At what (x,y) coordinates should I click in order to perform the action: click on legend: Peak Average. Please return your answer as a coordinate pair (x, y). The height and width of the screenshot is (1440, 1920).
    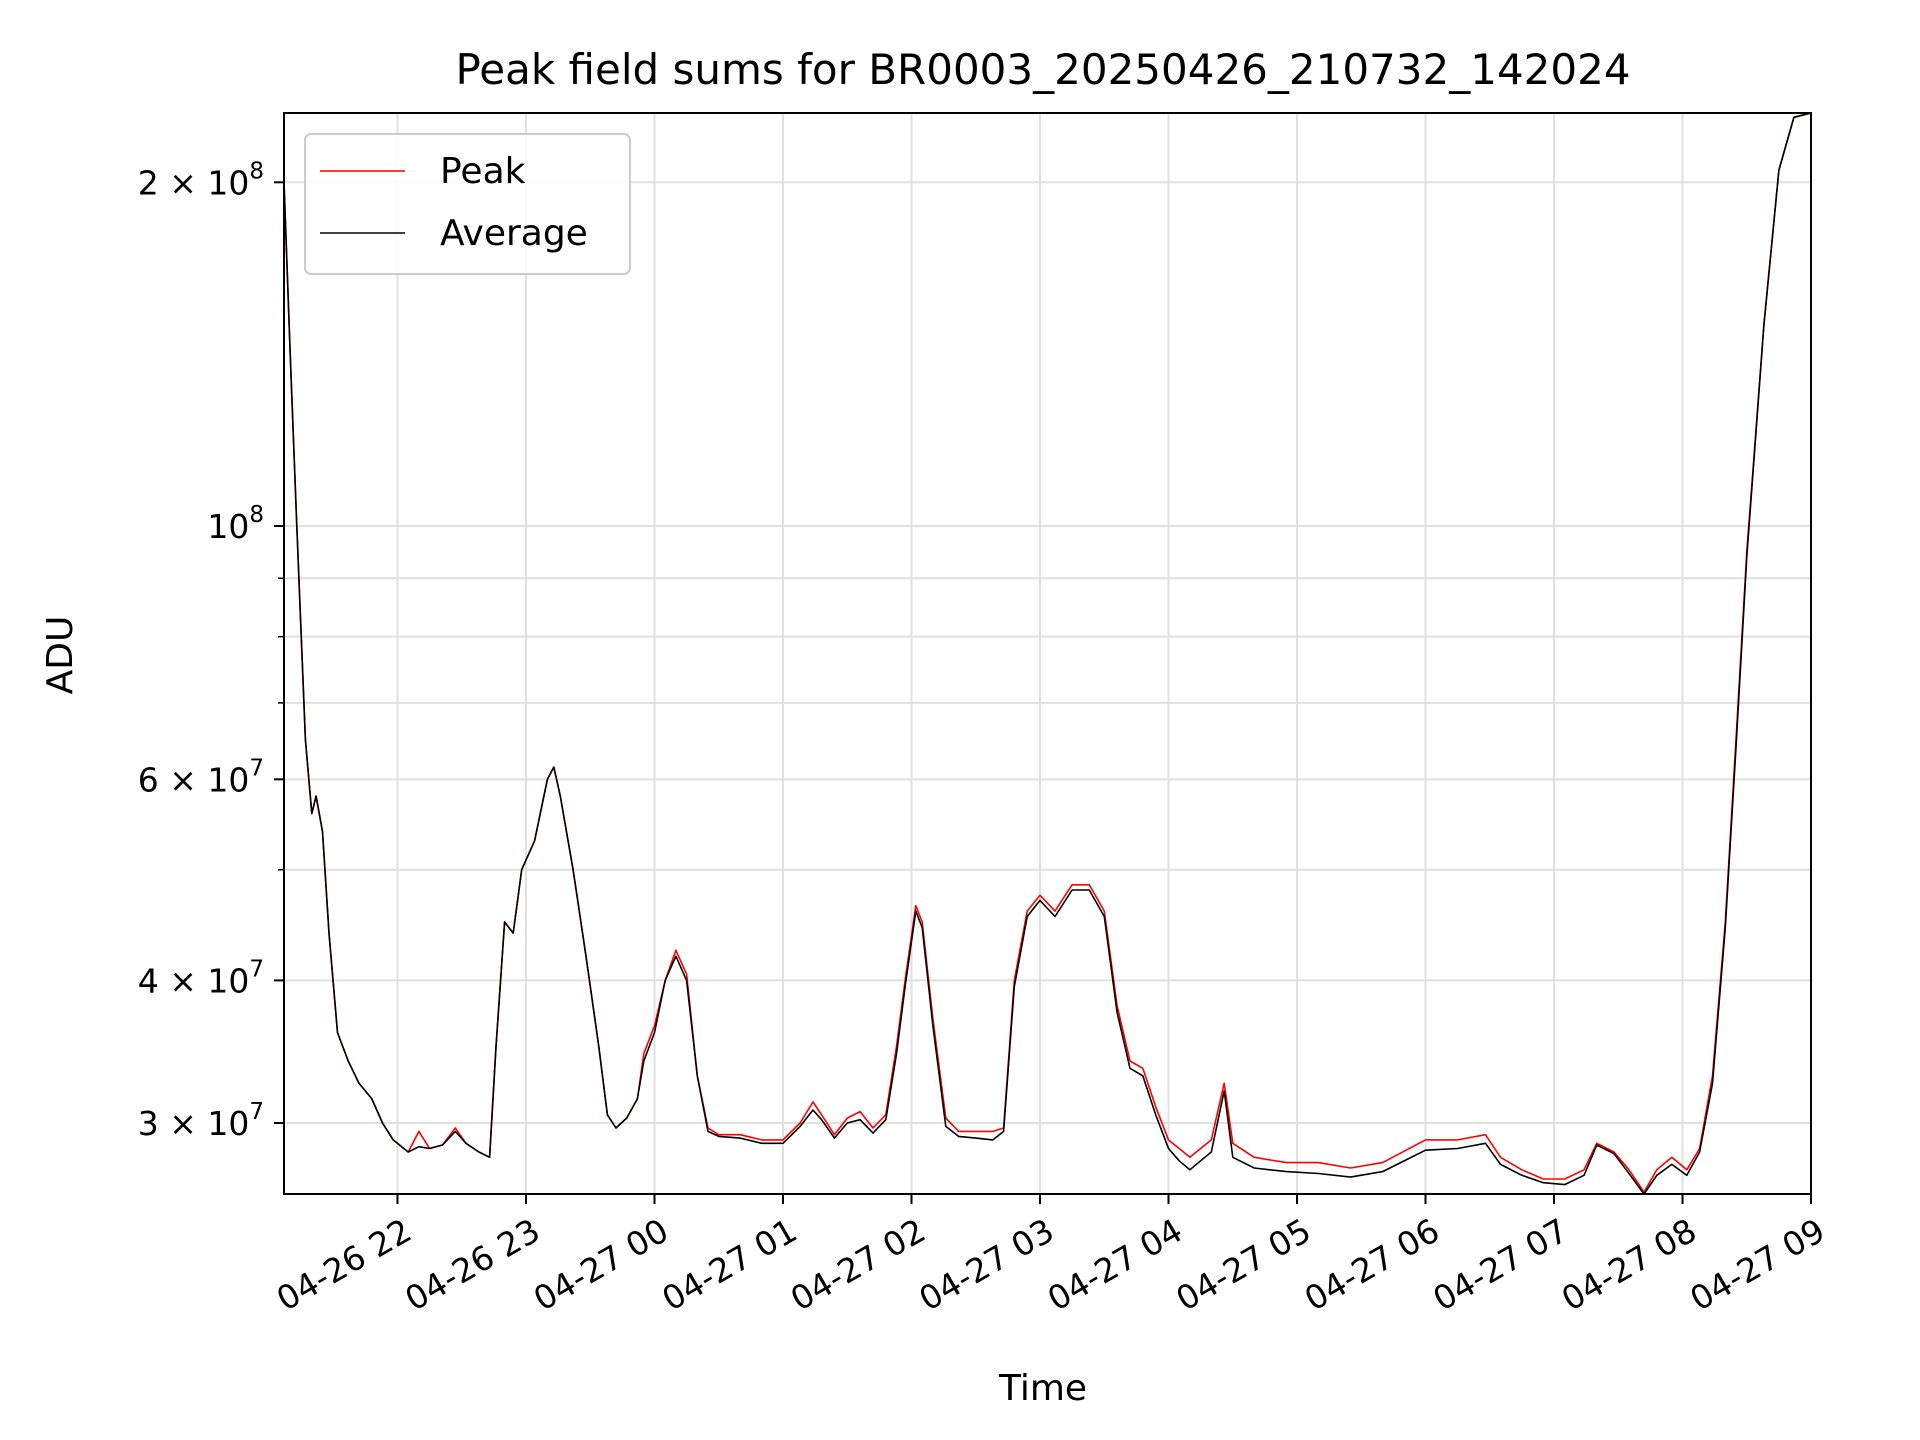
    Looking at the image, I should click on (467, 204).